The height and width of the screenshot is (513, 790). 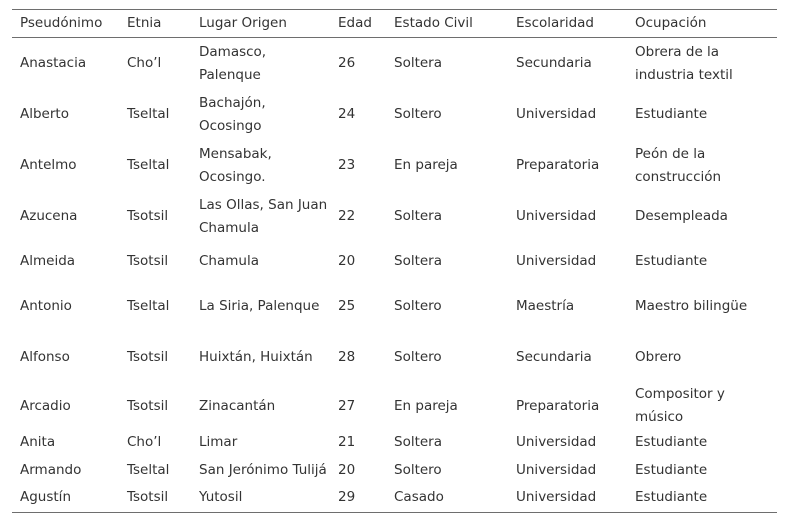 I want to click on cell-escolaridad: Secundaria, so click(x=567, y=357).